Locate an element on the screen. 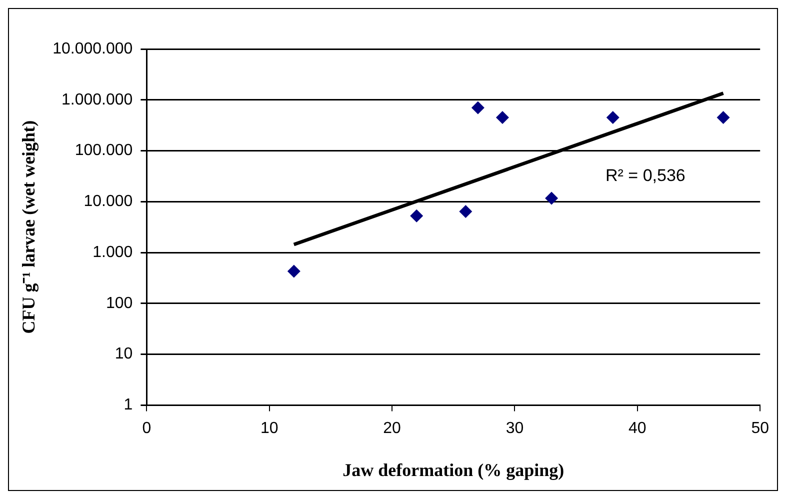  x-tick-label: 0 is located at coordinates (147, 429).